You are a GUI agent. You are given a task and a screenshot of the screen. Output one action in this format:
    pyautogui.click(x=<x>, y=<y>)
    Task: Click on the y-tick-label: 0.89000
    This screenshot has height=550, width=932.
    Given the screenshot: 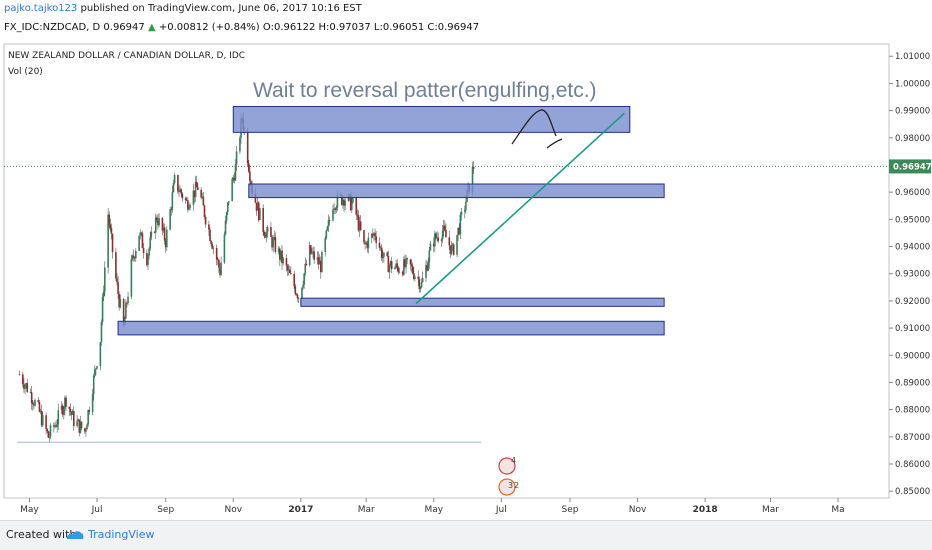 What is the action you would take?
    pyautogui.click(x=912, y=383)
    